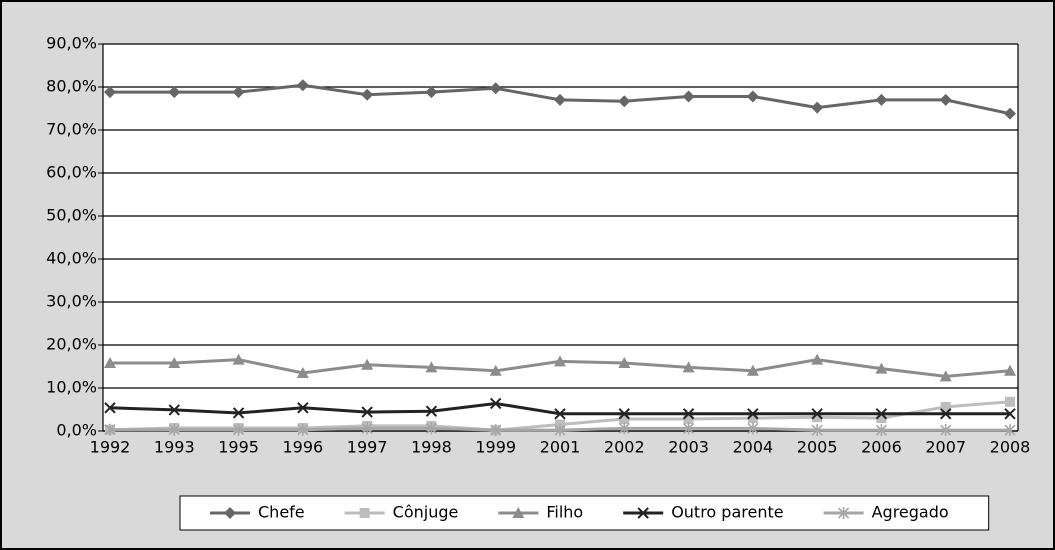  Describe the element at coordinates (174, 447) in the screenshot. I see `x-tick-label: 1993` at that location.